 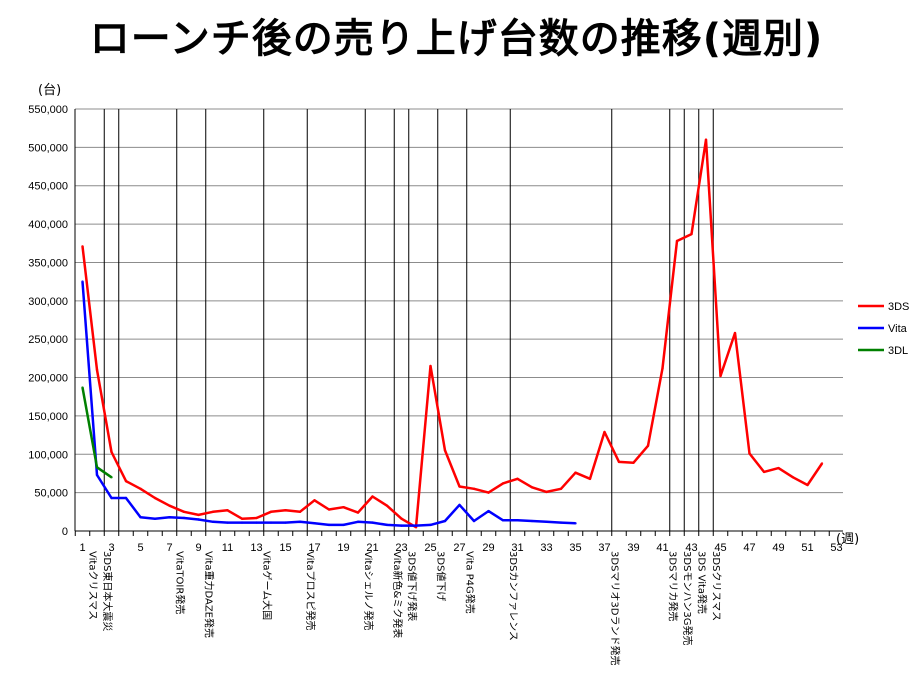 What do you see at coordinates (401, 548) in the screenshot?
I see `x-tick-label: 23` at bounding box center [401, 548].